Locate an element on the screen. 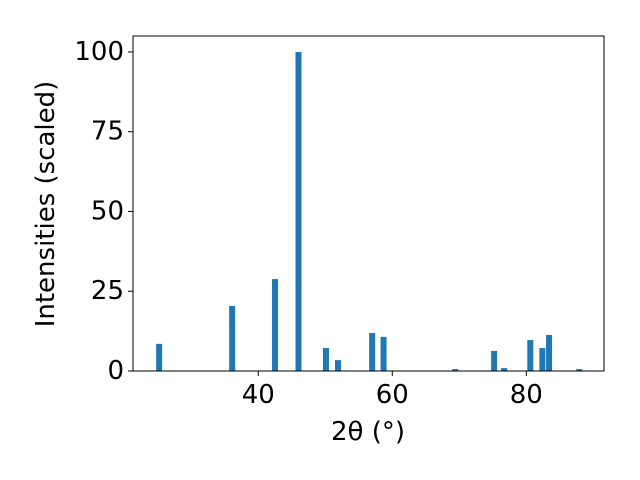 The height and width of the screenshot is (480, 640). x-tick-label: 60 is located at coordinates (392, 395).